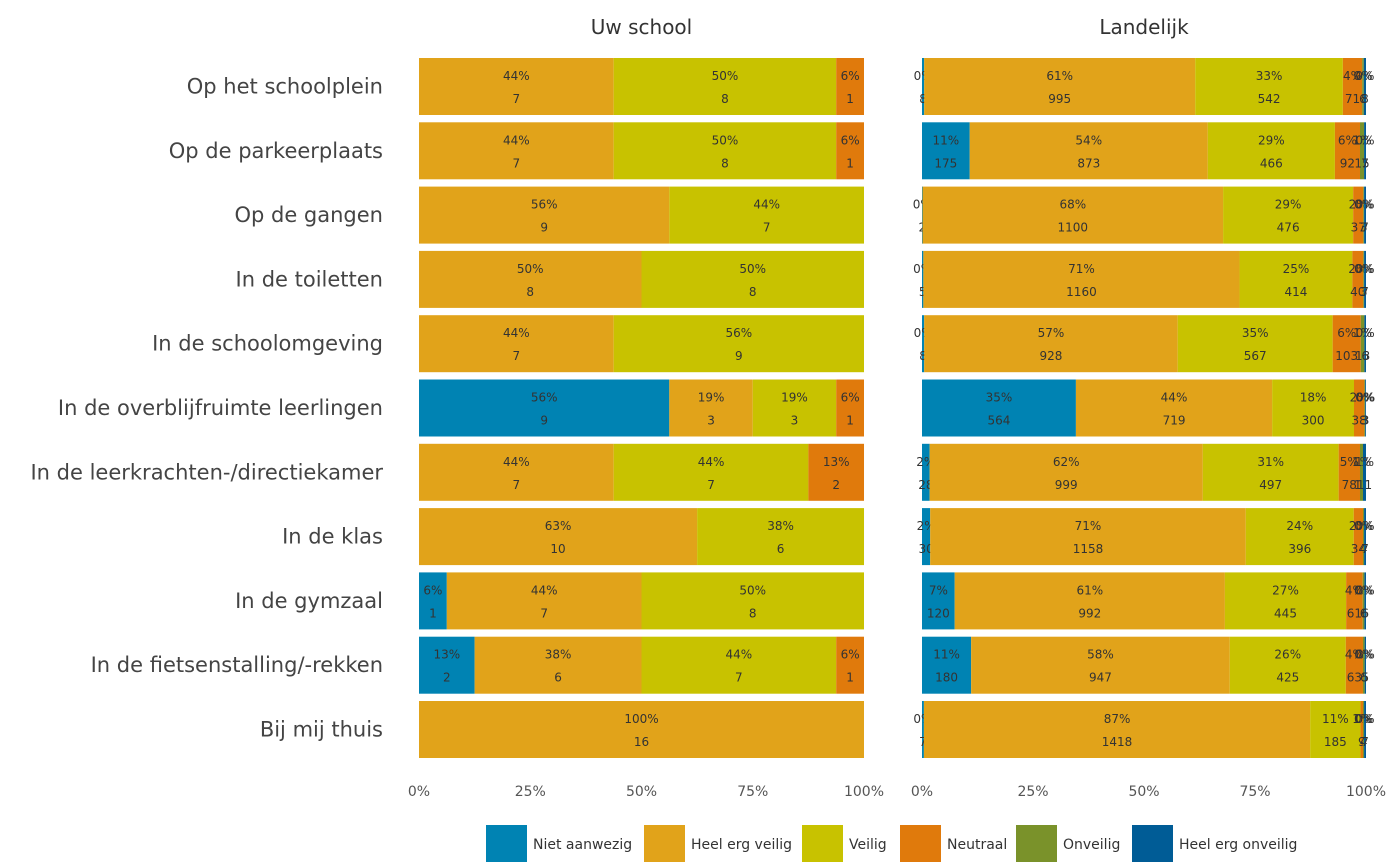  What do you see at coordinates (752, 792) in the screenshot?
I see `x-tick-label: 75%` at bounding box center [752, 792].